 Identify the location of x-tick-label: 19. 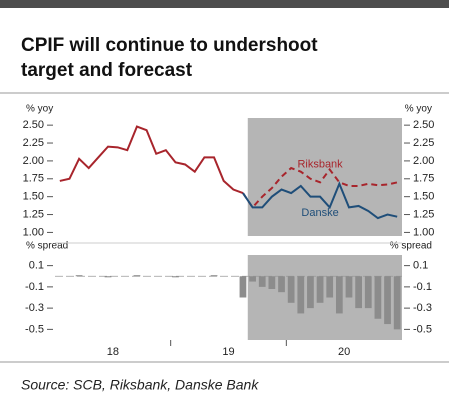
(228, 352).